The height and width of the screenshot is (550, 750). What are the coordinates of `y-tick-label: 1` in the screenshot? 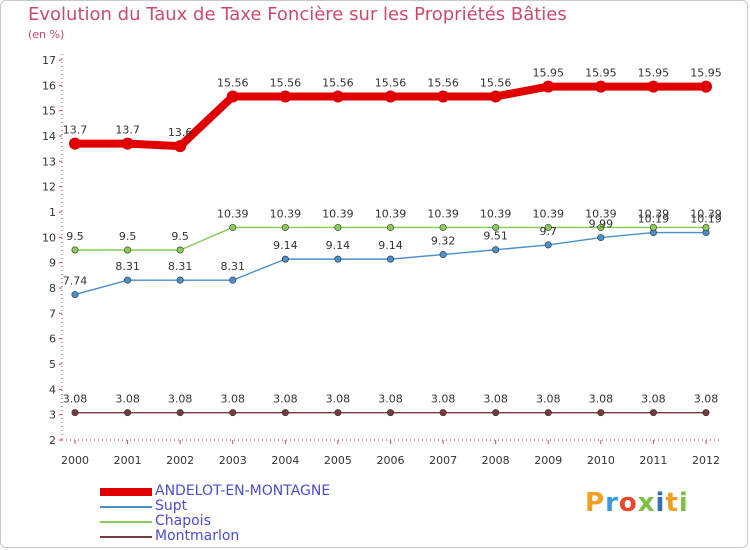 It's located at (52, 212).